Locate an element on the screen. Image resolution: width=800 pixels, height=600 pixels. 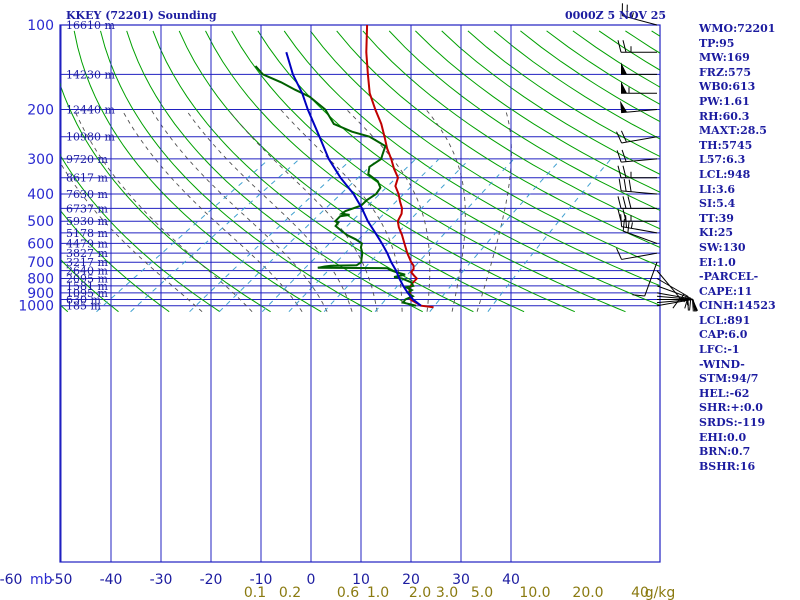
sounding-index: BRN:0.7 is located at coordinates (725, 452).